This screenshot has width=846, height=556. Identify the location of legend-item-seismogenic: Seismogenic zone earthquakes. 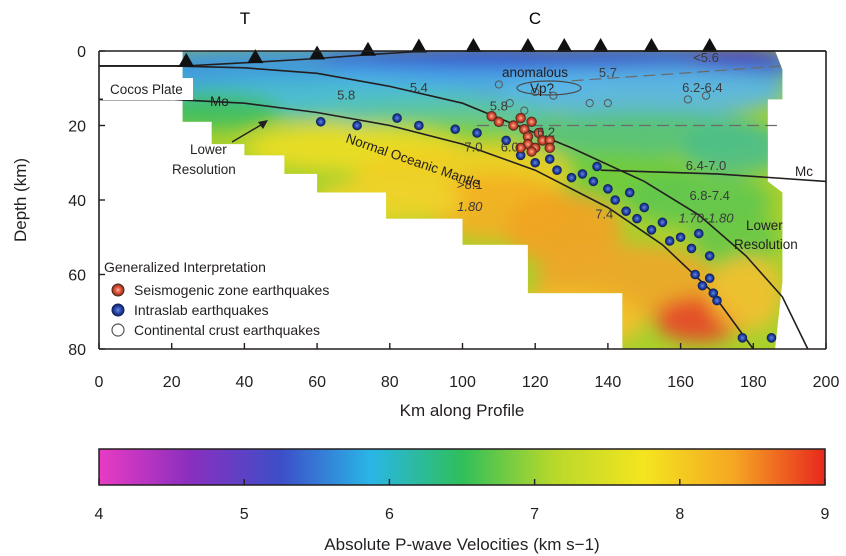
(220, 290).